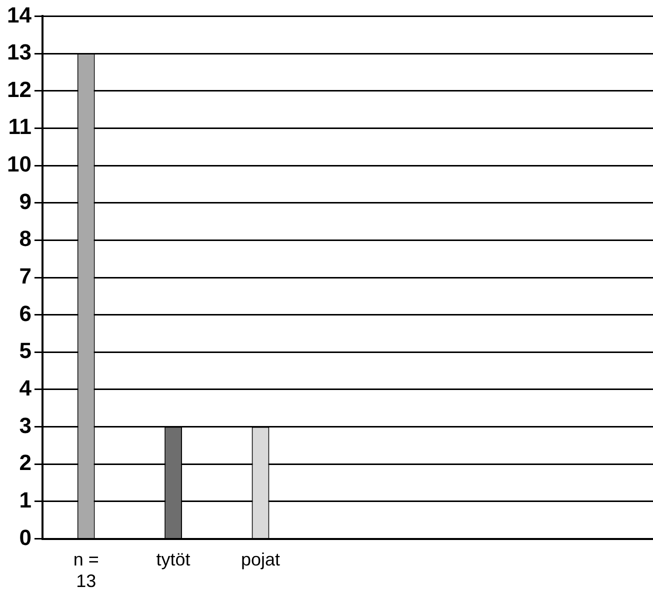 This screenshot has height=600, width=653. I want to click on y-tick-label: 7, so click(25, 276).